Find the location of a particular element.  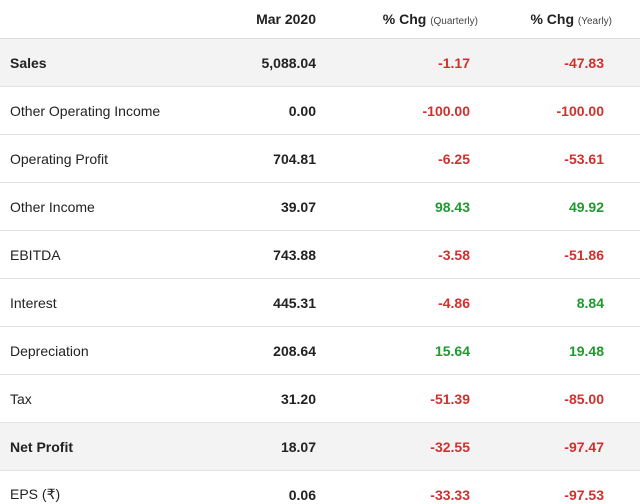

y-chg-value: 19.48 is located at coordinates (550, 350).